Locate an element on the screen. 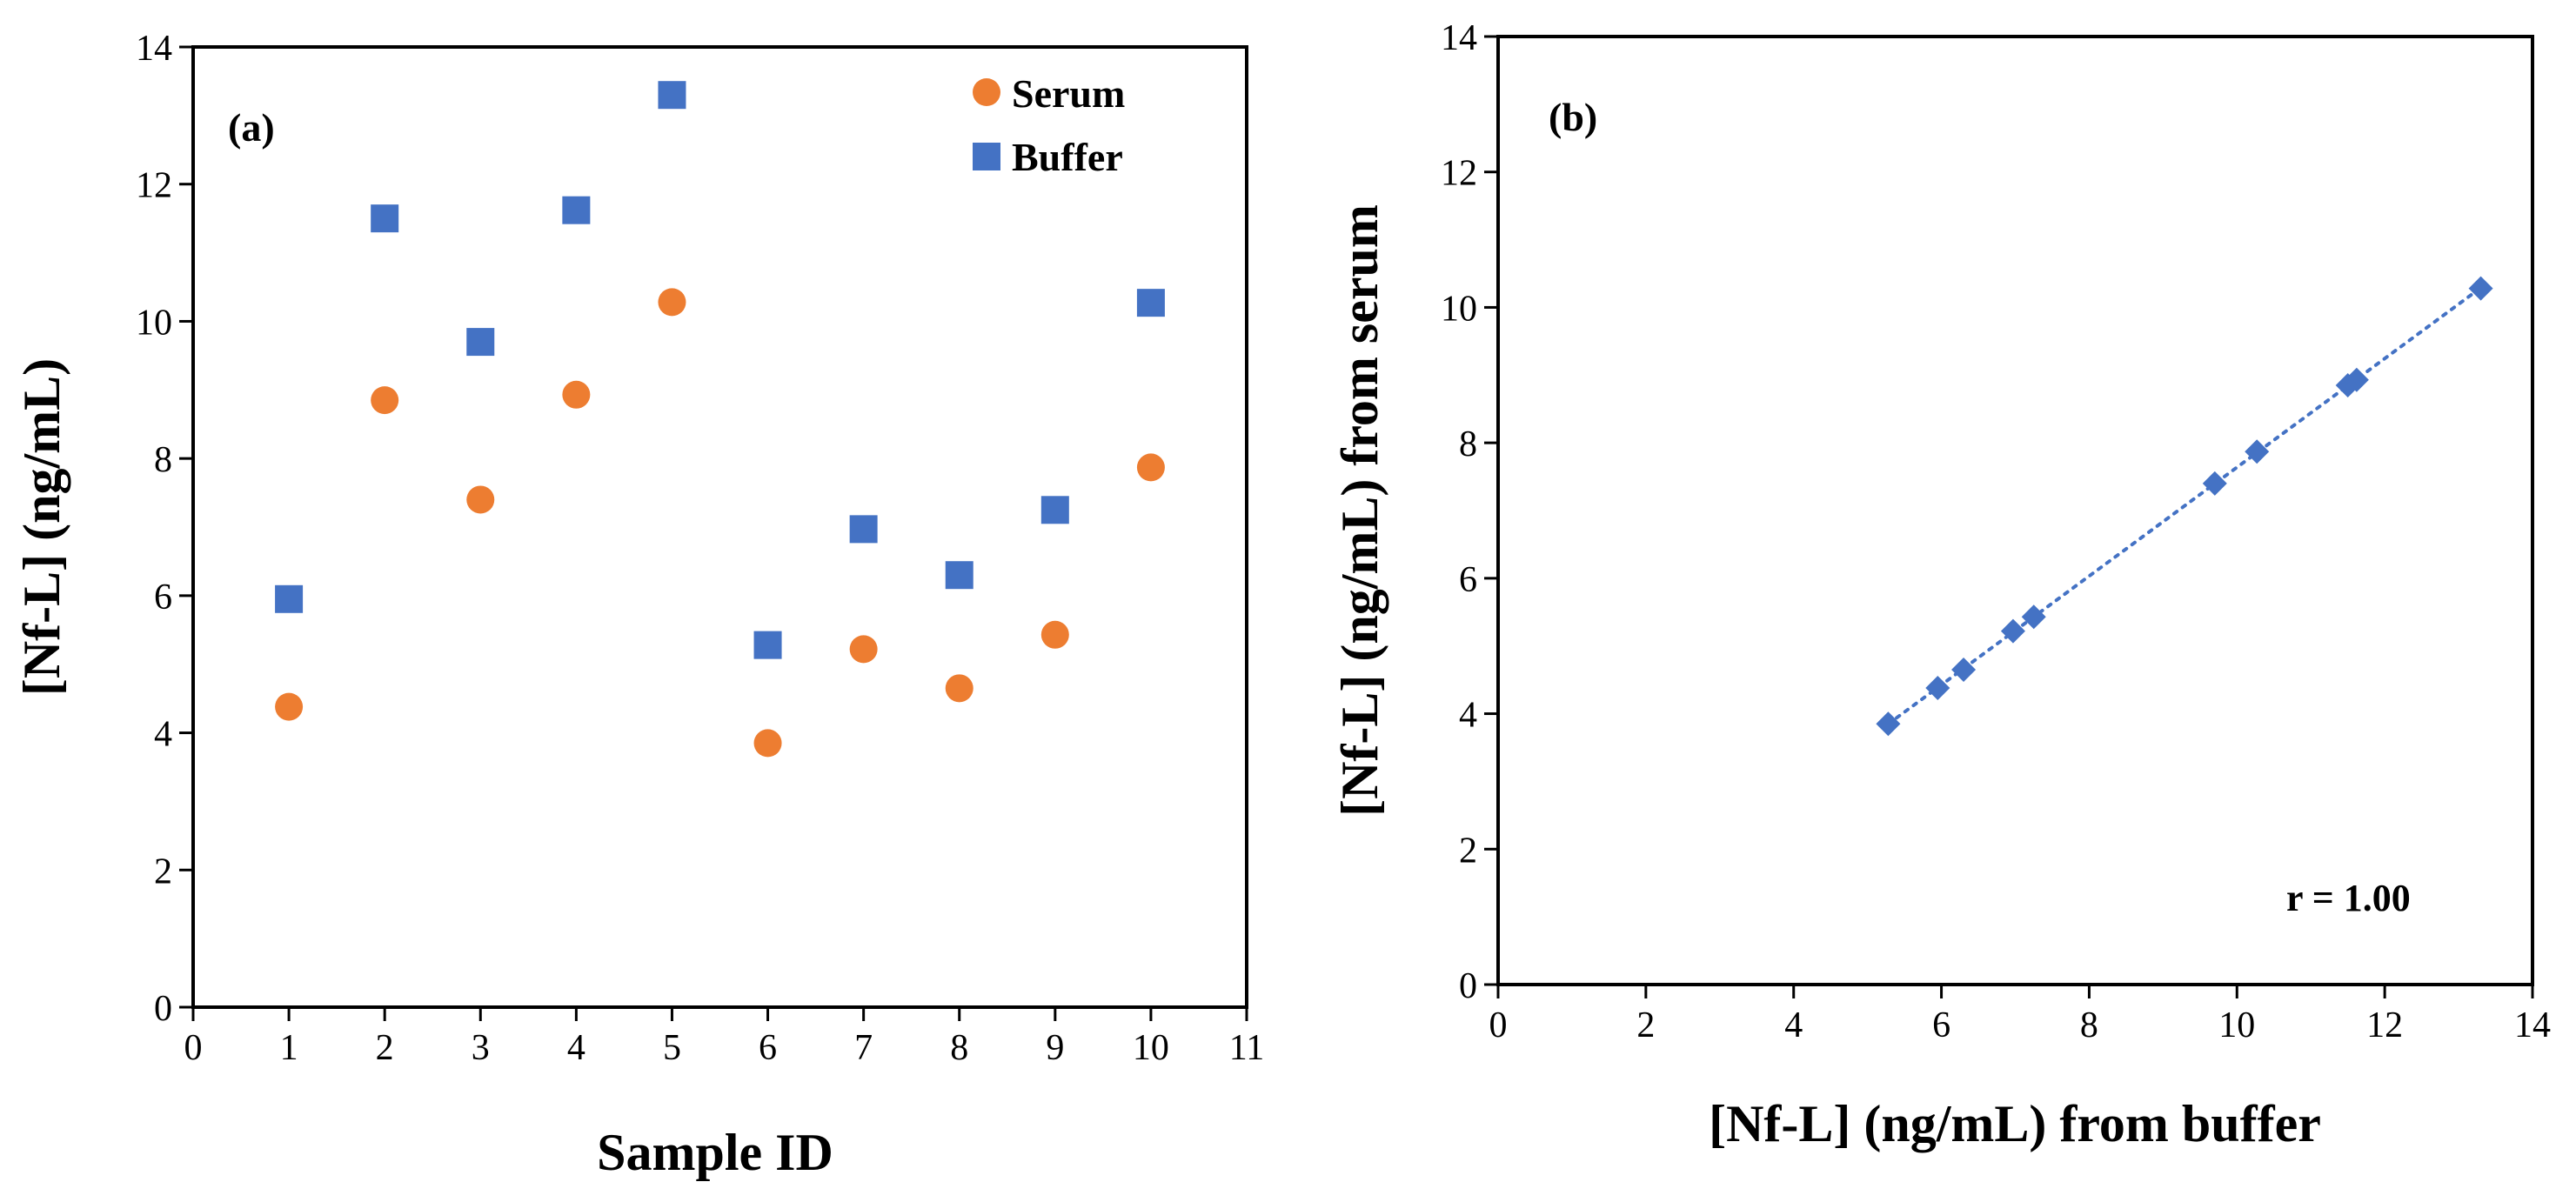 The image size is (2576, 1202). chart-a-x-tick-label: 7 is located at coordinates (863, 1048).